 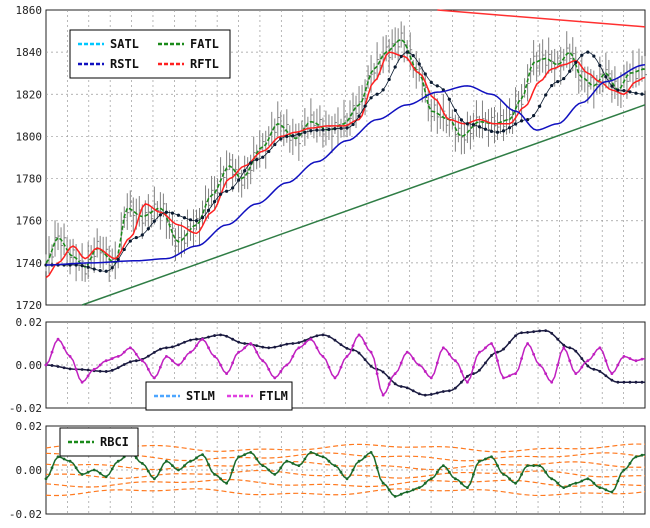 I want to click on y-tick-label: -0.02, so click(x=25, y=408).